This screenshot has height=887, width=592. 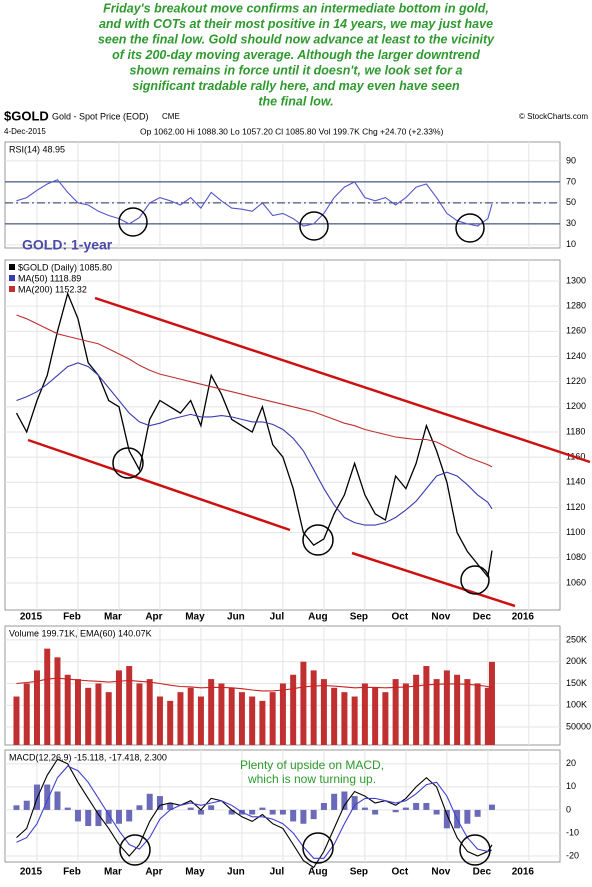 I want to click on y-tick-label: 1240, so click(x=576, y=356).